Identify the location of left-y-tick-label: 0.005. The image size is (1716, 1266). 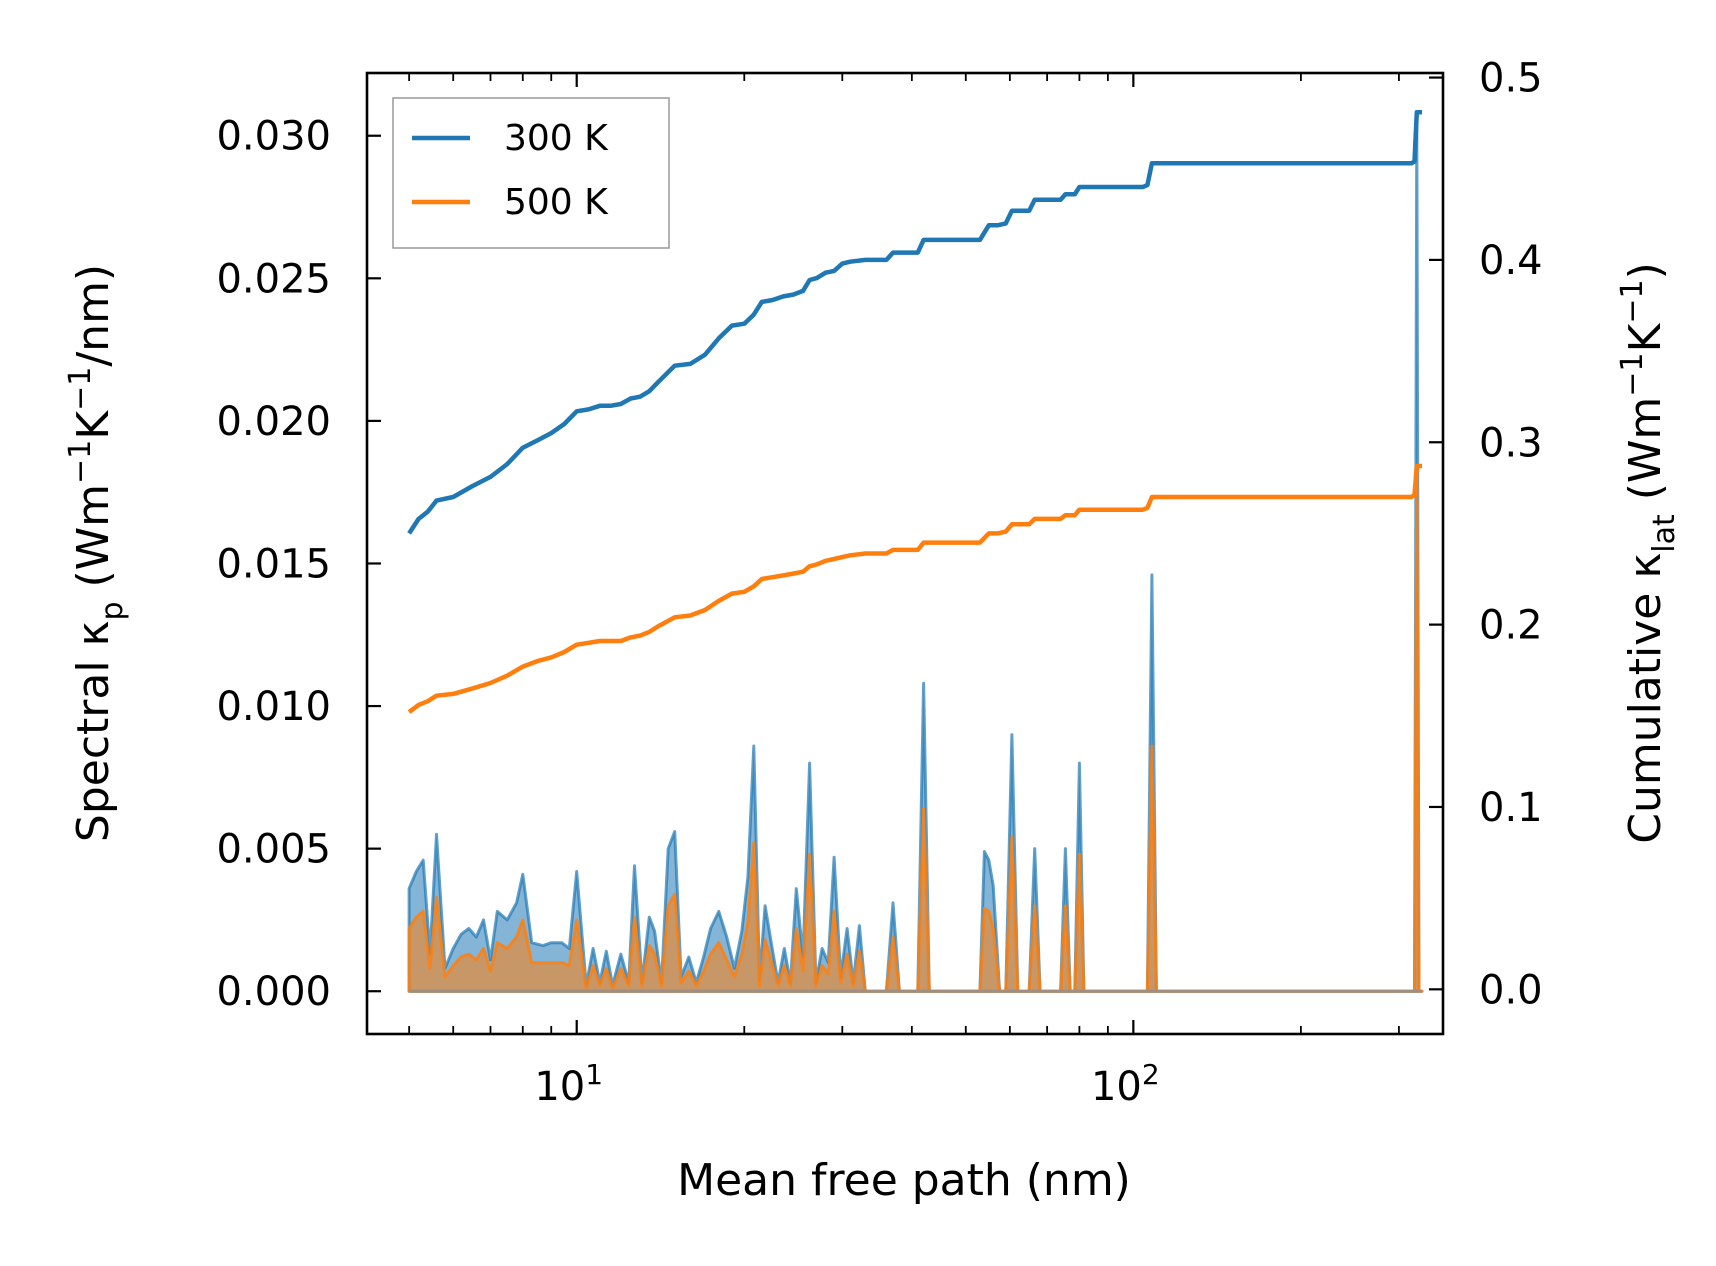
(273, 850).